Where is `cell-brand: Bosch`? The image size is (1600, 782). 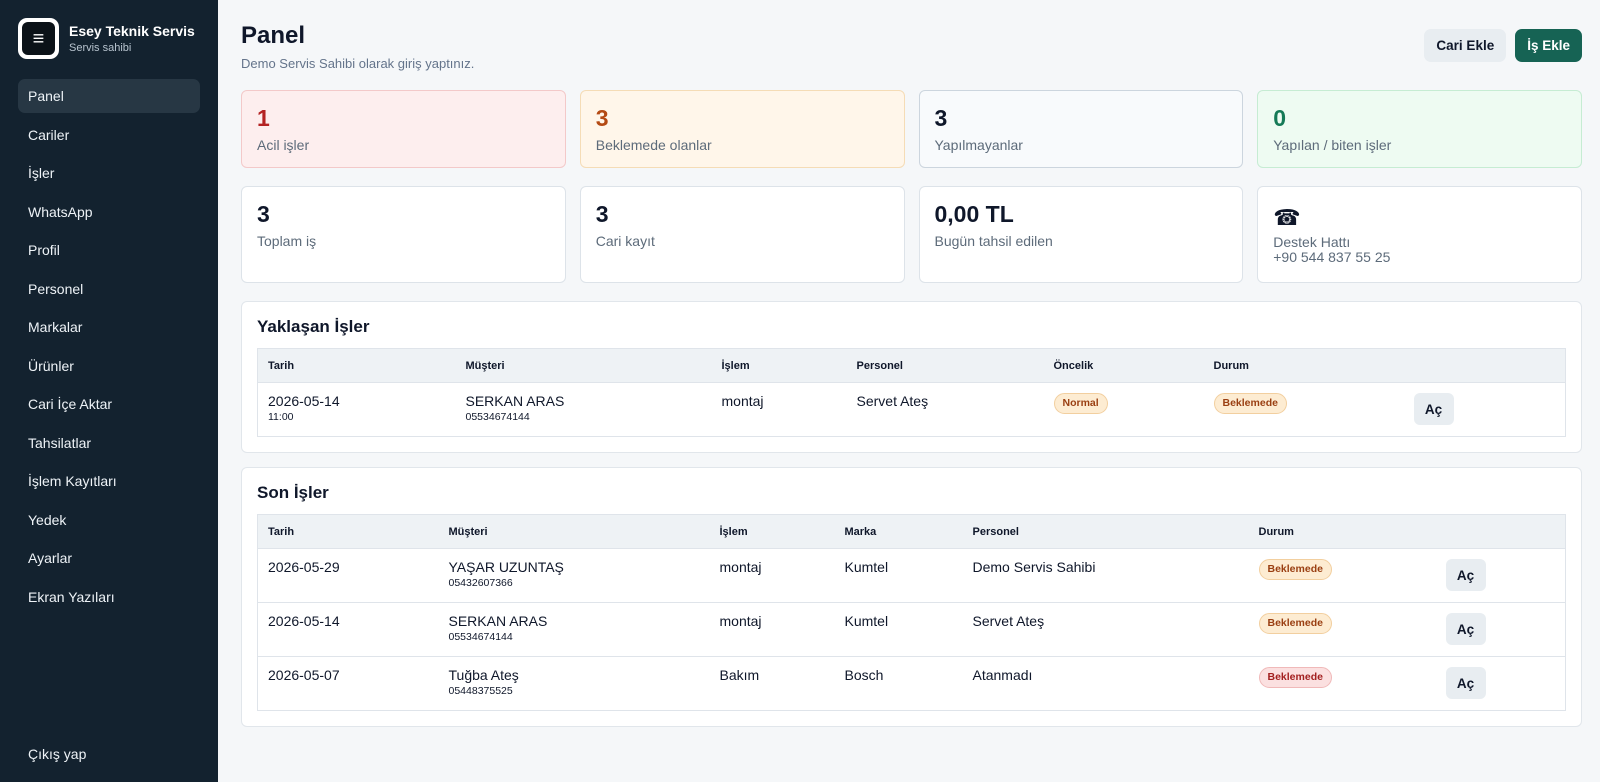
cell-brand: Bosch is located at coordinates (898, 683).